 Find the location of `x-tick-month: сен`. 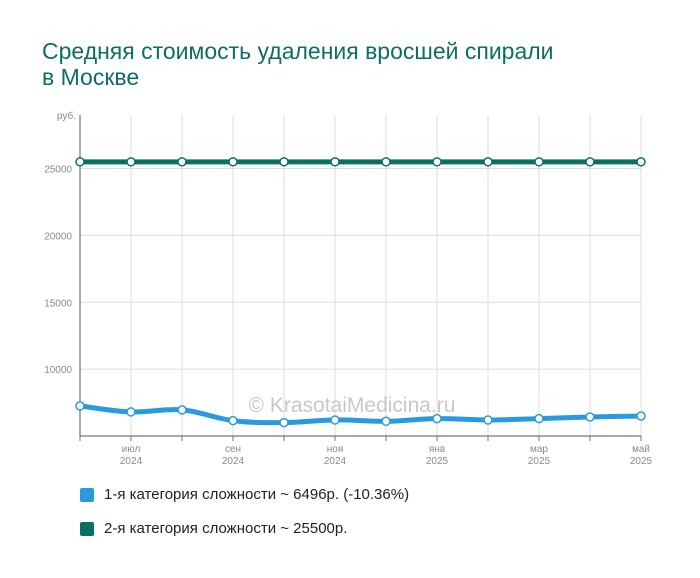

x-tick-month: сен is located at coordinates (233, 449).